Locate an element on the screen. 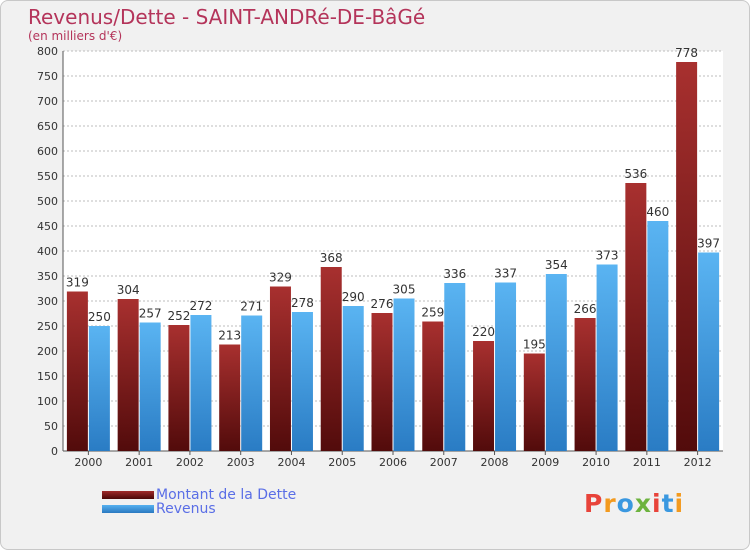 The width and height of the screenshot is (750, 550). data-label-revenus: 337 is located at coordinates (505, 274).